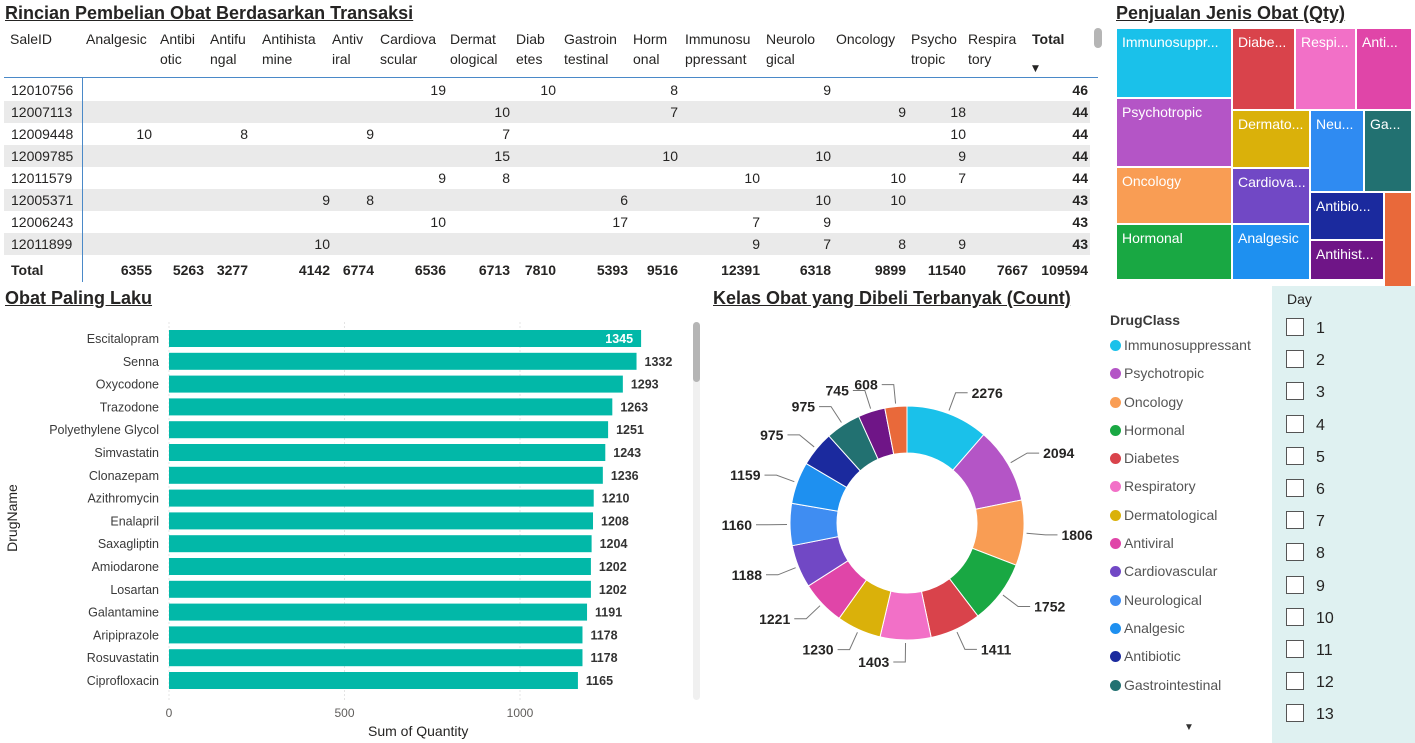 Image resolution: width=1415 pixels, height=743 pixels. Describe the element at coordinates (547, 222) in the screenshot. I see `table-row: 12006243 10 17 7 9 43` at that location.